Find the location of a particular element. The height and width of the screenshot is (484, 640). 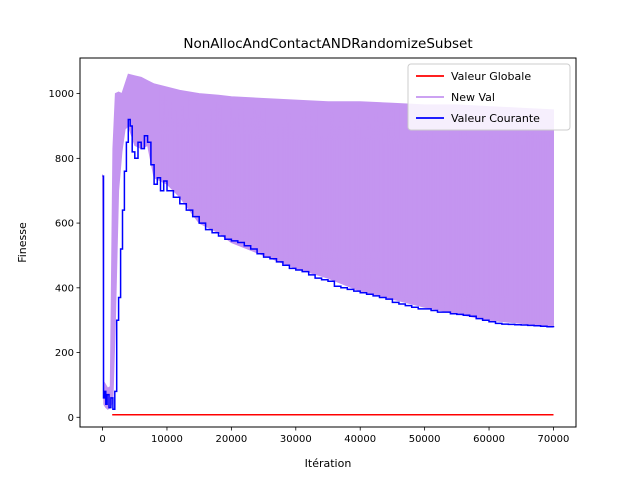

legend-box is located at coordinates (489, 97).